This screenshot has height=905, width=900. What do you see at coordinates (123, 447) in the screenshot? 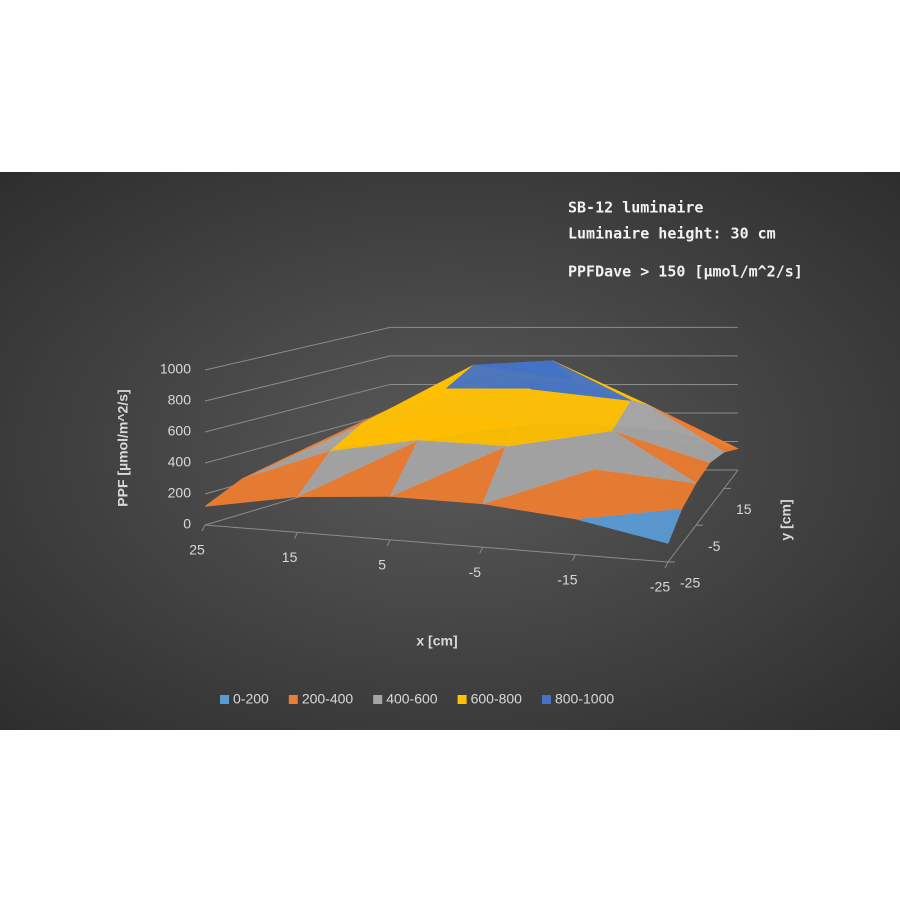
I see `z-axis-title: PPF [µmol/m^2/s]` at bounding box center [123, 447].